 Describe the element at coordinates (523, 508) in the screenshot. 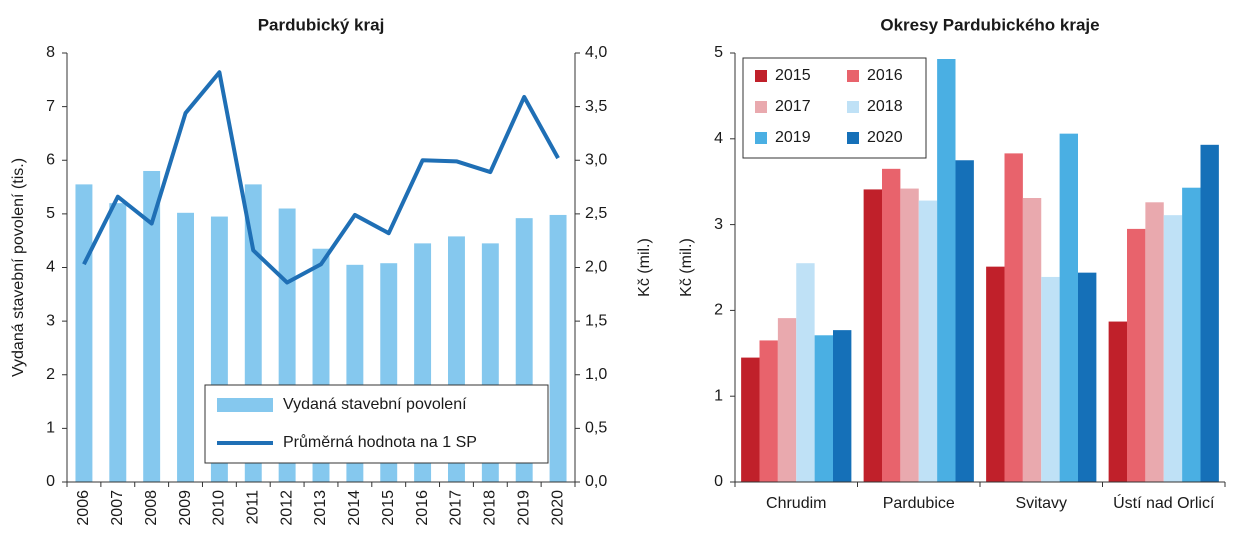

I see `x-tick-label: 2019` at that location.